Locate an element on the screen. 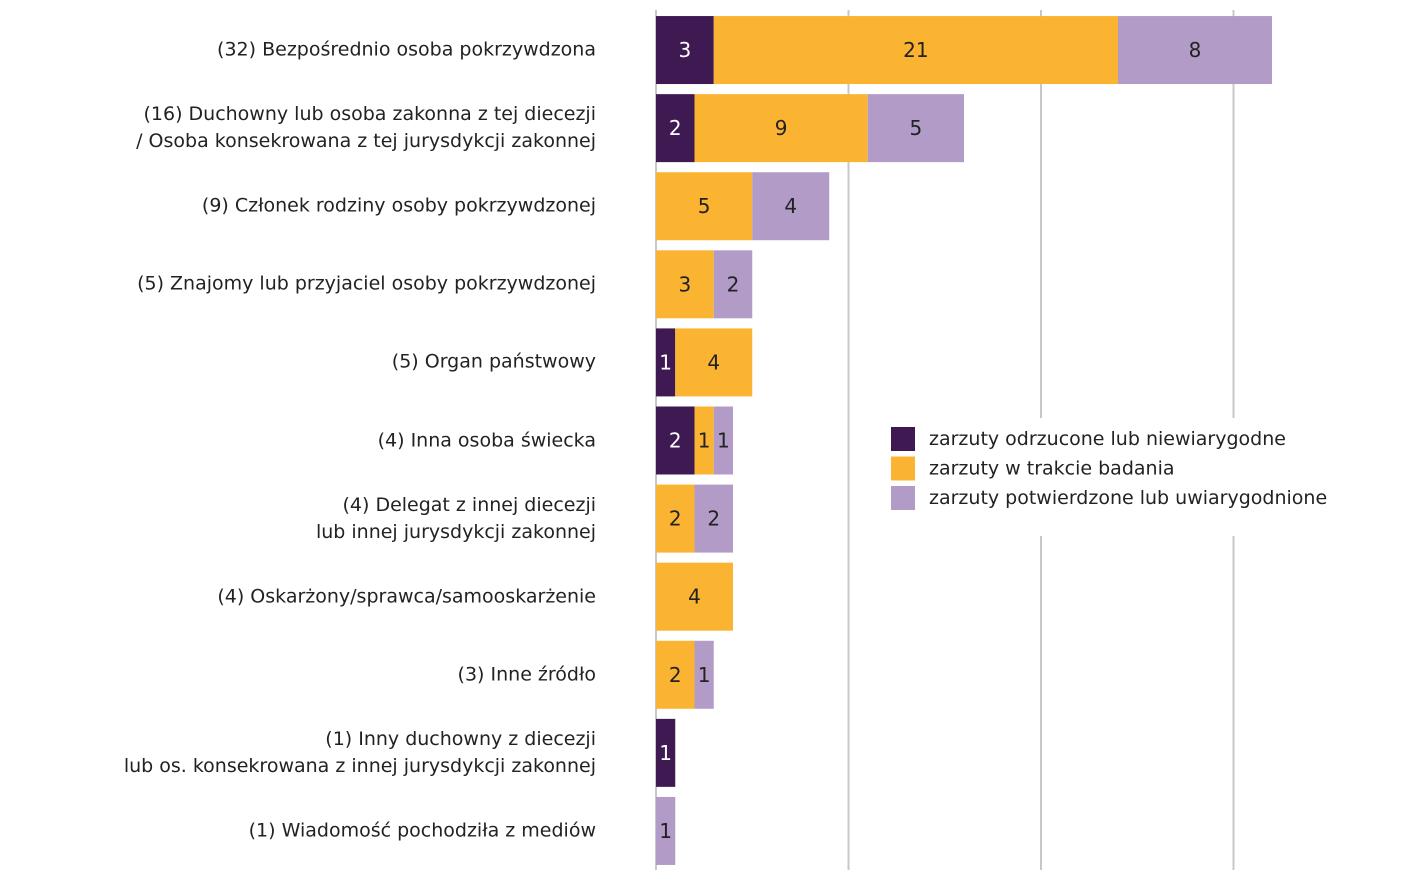 The width and height of the screenshot is (1424, 870). legend-background is located at coordinates (1148, 477).